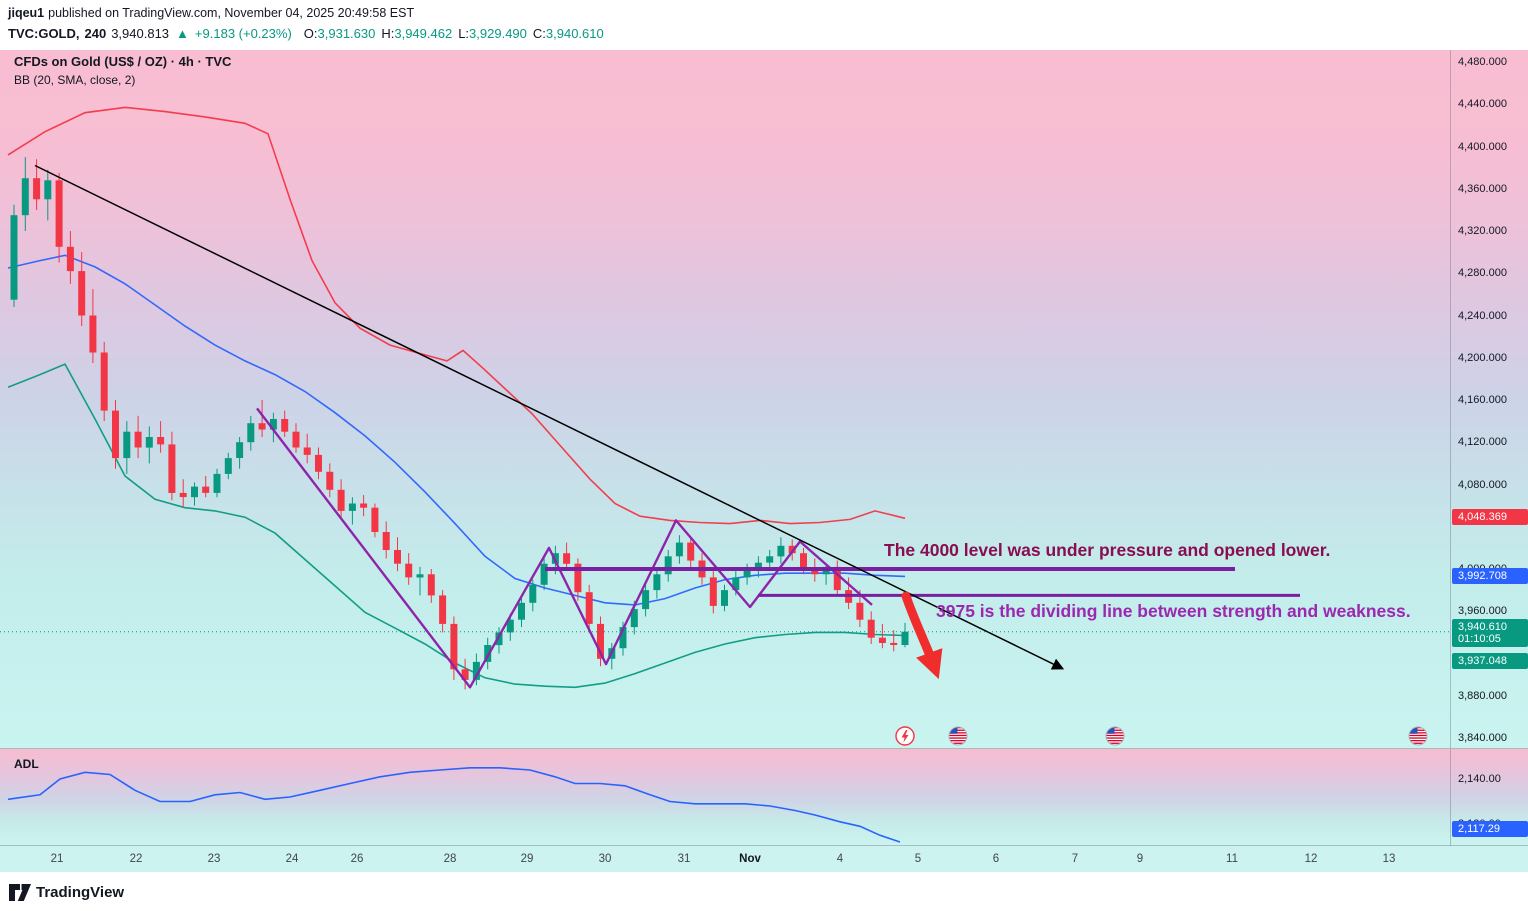 The image size is (1528, 911). I want to click on price-axis-label: 3,840.000, so click(1482, 738).